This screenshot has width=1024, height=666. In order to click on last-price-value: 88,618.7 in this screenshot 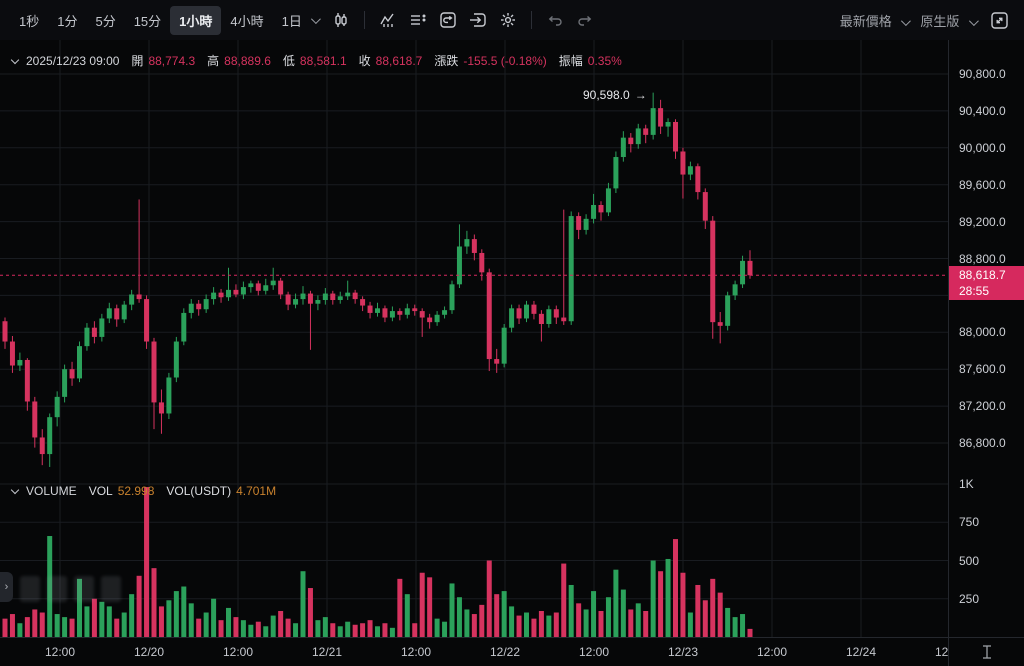, I will do `click(982, 275)`.